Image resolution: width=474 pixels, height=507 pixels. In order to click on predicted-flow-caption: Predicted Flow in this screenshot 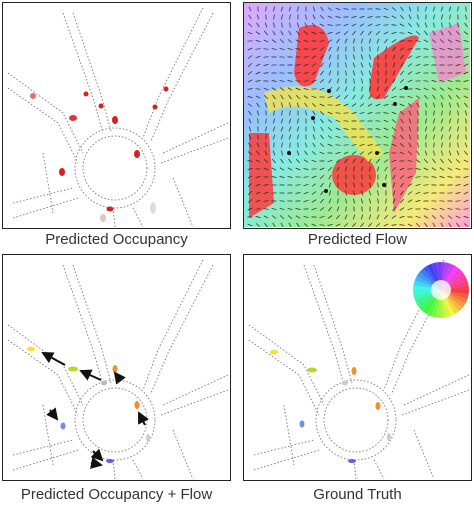, I will do `click(357, 239)`.